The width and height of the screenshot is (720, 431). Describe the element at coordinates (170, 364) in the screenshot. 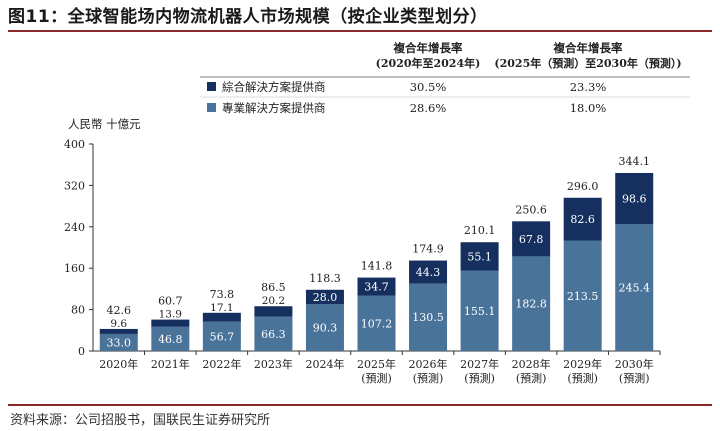

I see `x-tick-label: 2021年` at that location.